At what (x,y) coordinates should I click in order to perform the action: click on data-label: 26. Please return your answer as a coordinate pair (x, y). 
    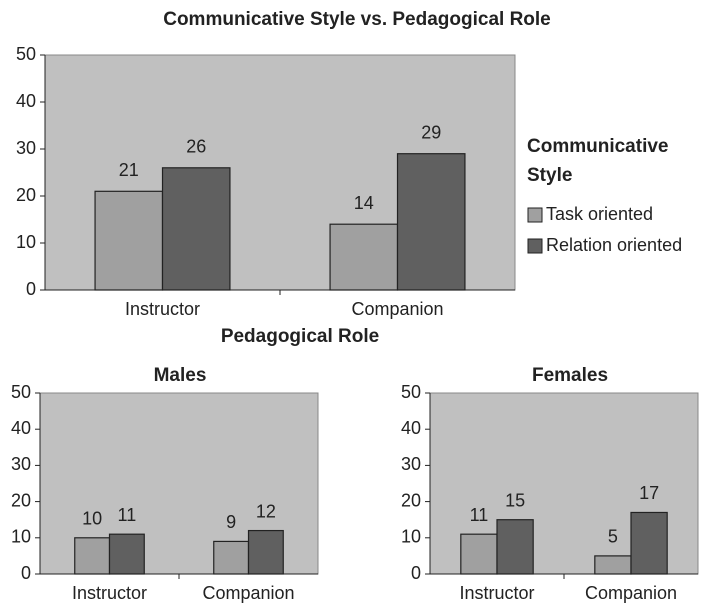
    Looking at the image, I should click on (196, 147).